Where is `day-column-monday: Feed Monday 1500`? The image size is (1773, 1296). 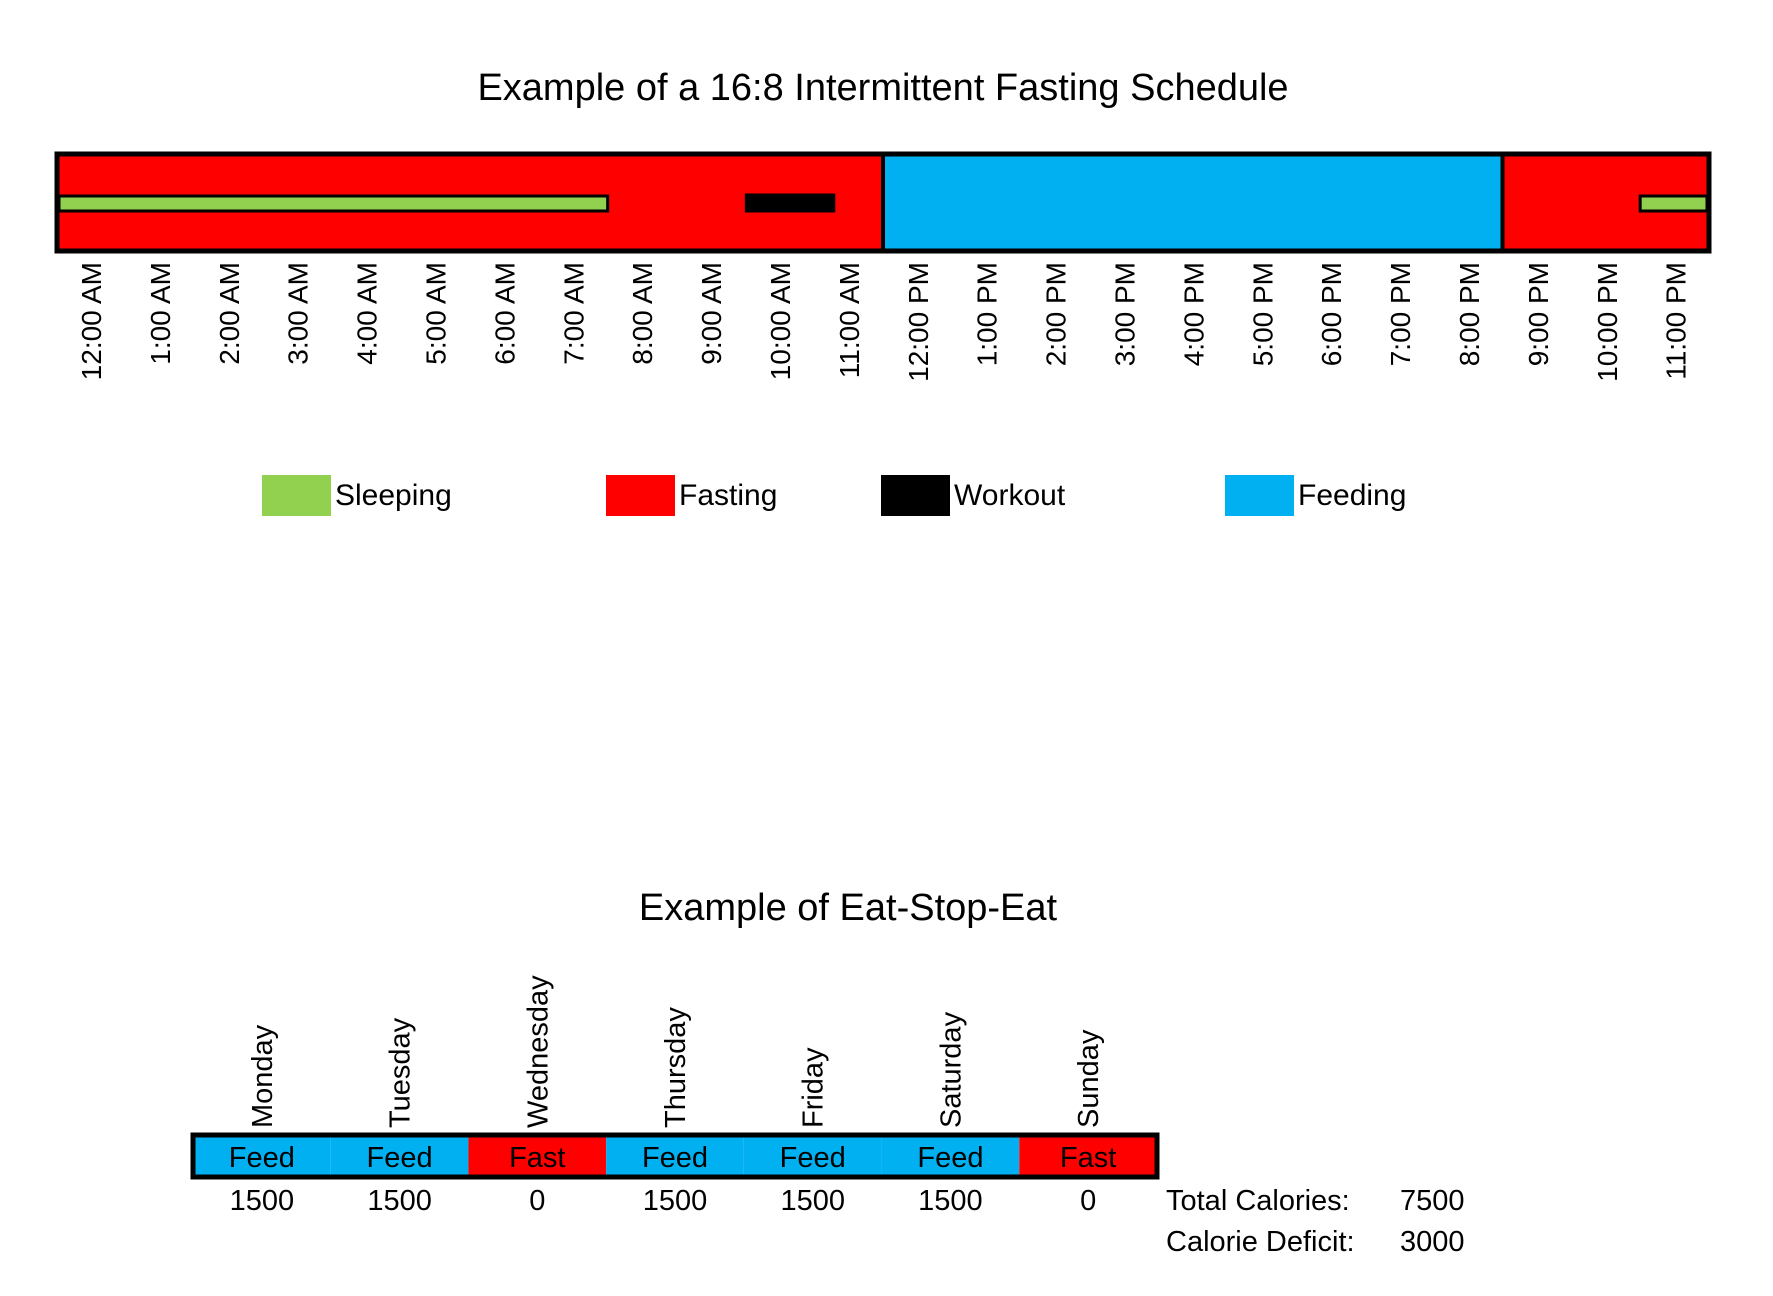 day-column-monday: Feed Monday 1500 is located at coordinates (262, 1120).